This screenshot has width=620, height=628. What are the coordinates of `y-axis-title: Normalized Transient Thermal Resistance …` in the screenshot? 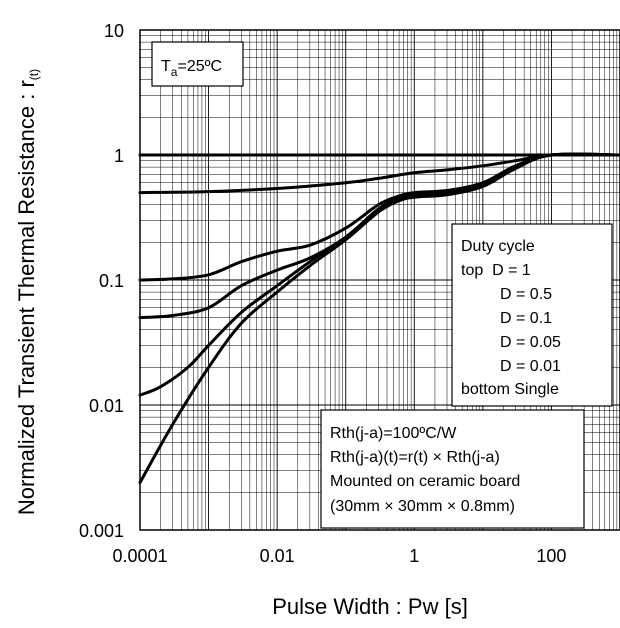 It's located at (27, 292).